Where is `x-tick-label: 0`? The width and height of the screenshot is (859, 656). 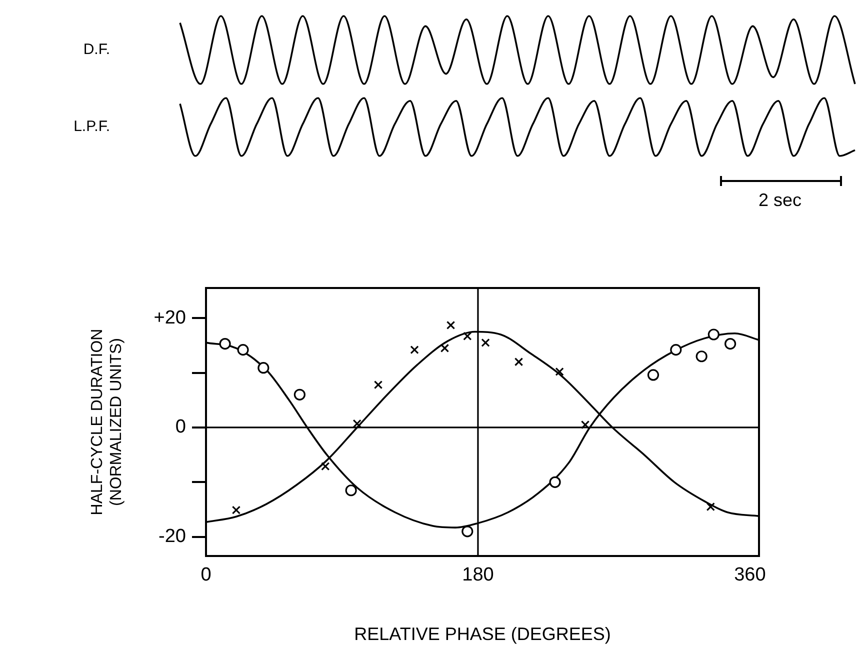
x-tick-label: 0 is located at coordinates (206, 575).